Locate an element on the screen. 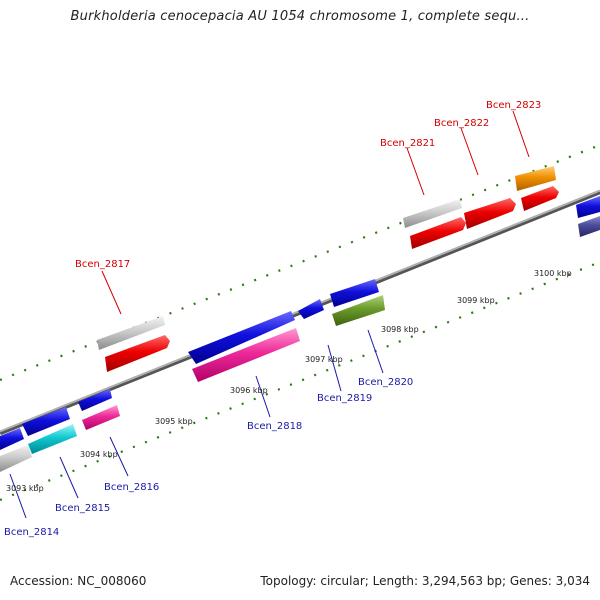  gene-blue-arrow-edge is located at coordinates (588, 207).